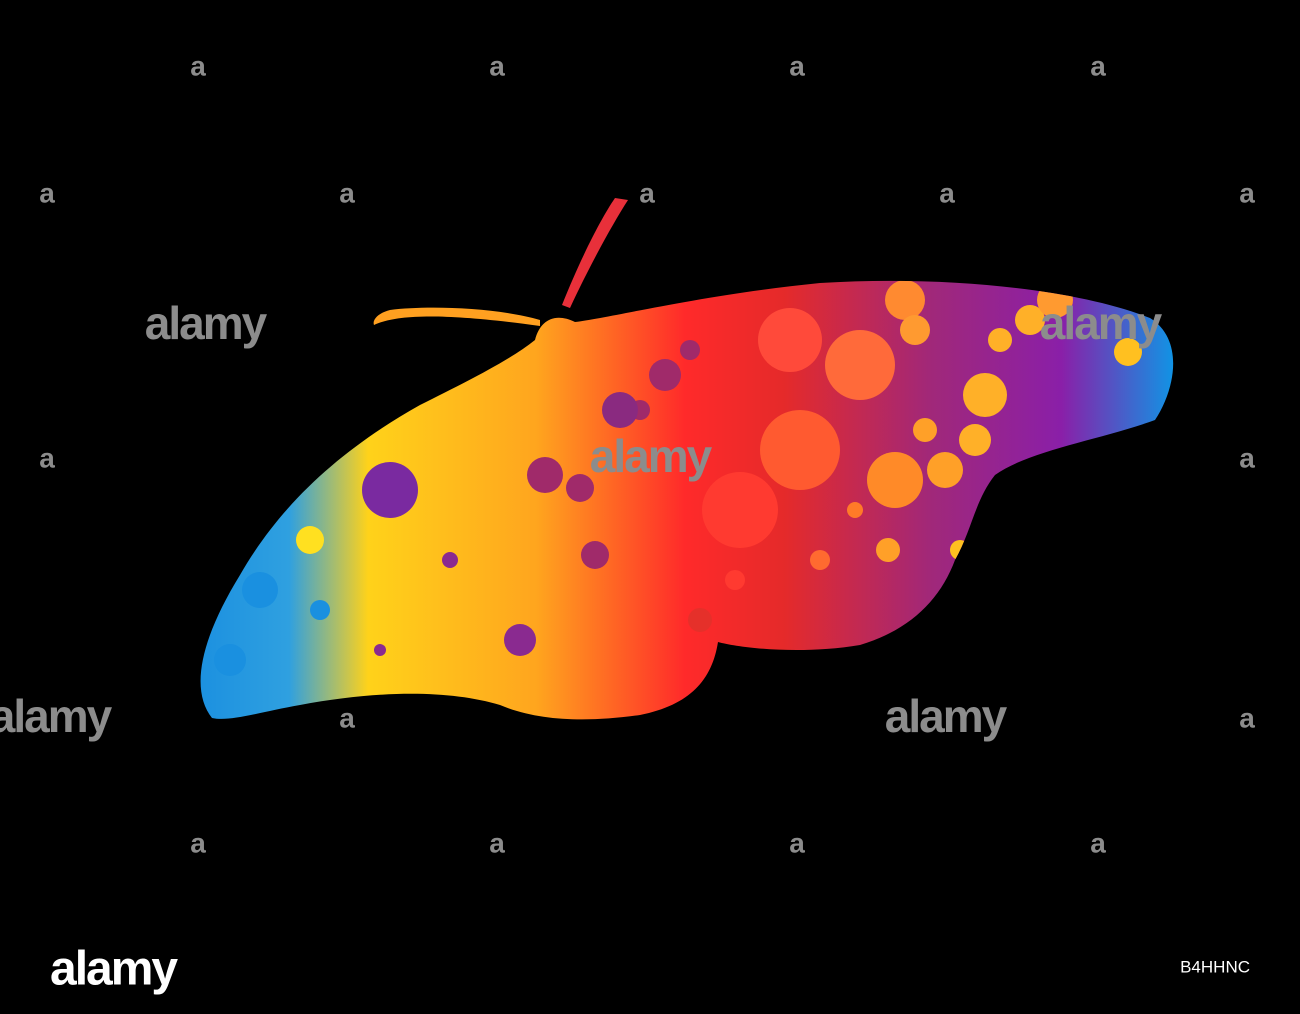 This screenshot has height=1014, width=1300. What do you see at coordinates (650, 976) in the screenshot?
I see `footer-bar` at bounding box center [650, 976].